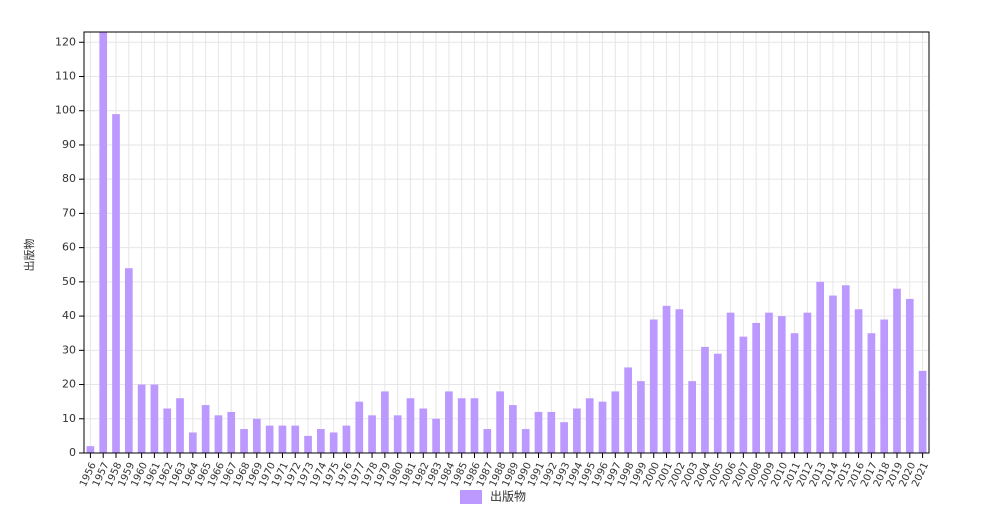 The height and width of the screenshot is (506, 1000). What do you see at coordinates (69, 247) in the screenshot?
I see `y-tick-label: 60` at bounding box center [69, 247].